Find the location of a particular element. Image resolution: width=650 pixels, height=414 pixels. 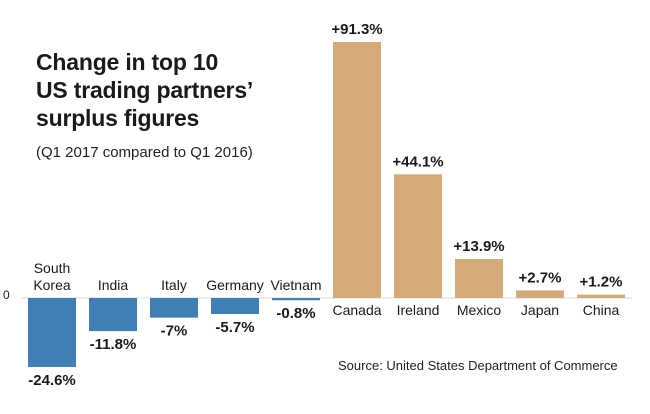

category-label-canada: Canada is located at coordinates (356, 310).